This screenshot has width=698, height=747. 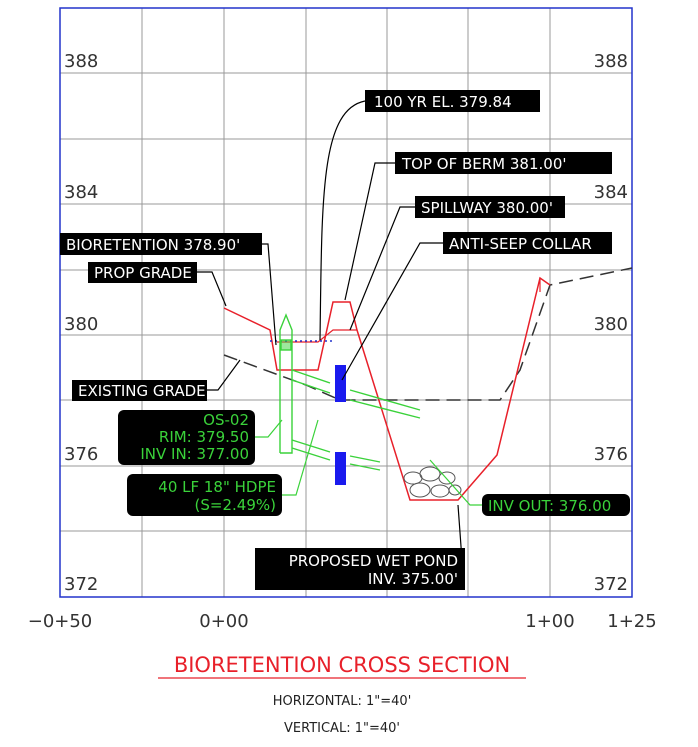 I want to click on drawing-title: BIORETENTION CROSS SECTION, so click(x=342, y=665).